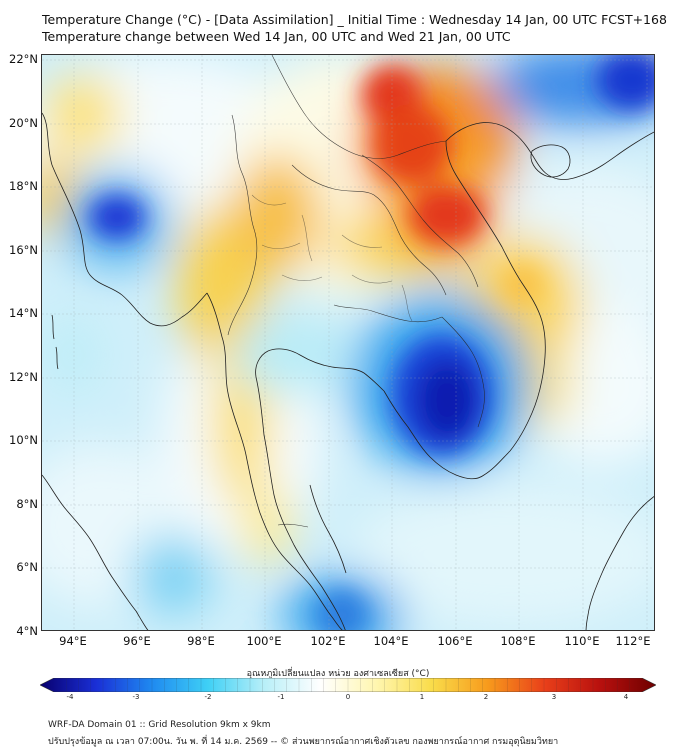 The width and height of the screenshot is (676, 756). I want to click on colorbar, so click(348, 685).